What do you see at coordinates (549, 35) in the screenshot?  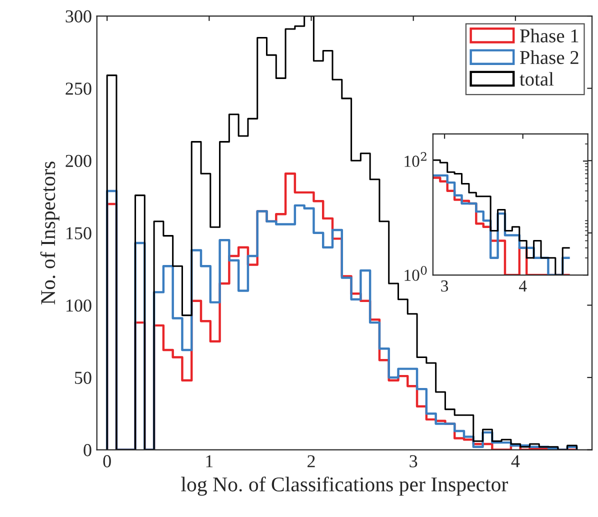 I see `legend-label: Phase 1` at bounding box center [549, 35].